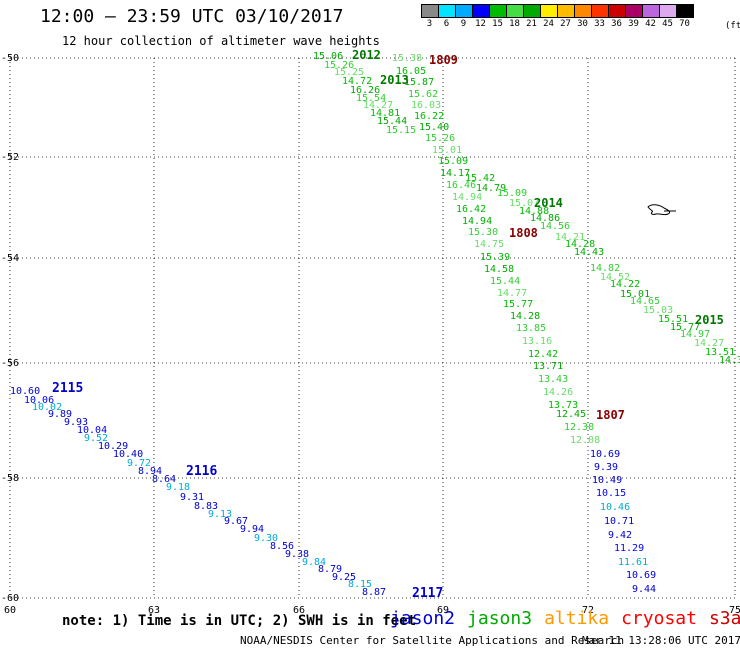 The width and height of the screenshot is (740, 650). Describe the element at coordinates (427, 593) in the screenshot. I see `time-label-jason2: 2117` at that location.